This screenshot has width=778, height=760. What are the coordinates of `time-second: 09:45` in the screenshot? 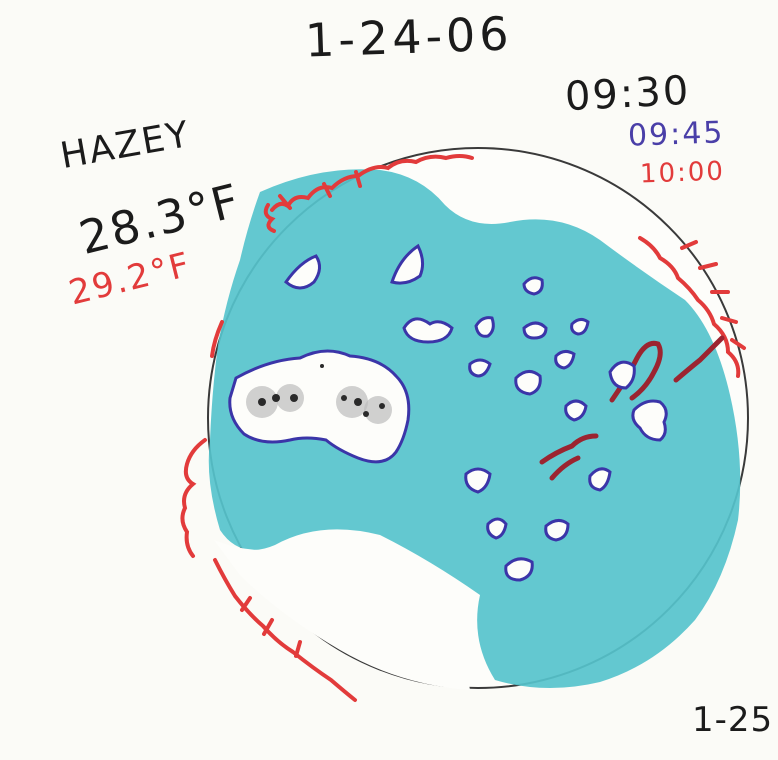 It's located at (676, 134).